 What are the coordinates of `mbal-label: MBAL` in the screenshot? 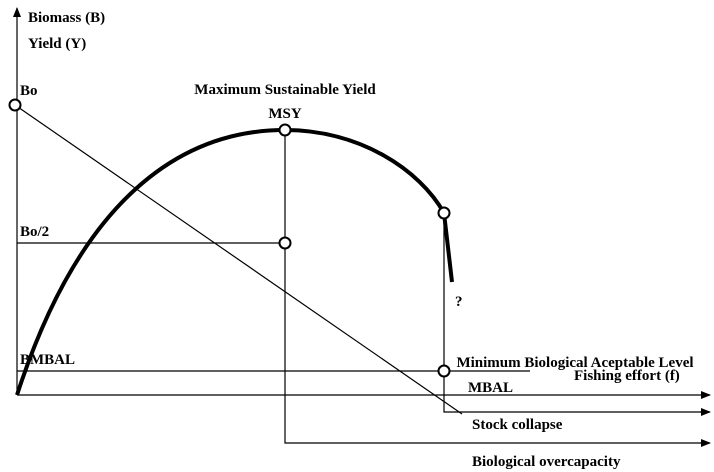 It's located at (490, 388).